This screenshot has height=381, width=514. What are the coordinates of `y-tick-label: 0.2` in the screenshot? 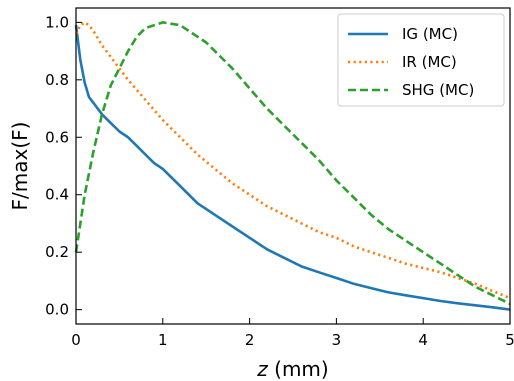 It's located at (57, 252).